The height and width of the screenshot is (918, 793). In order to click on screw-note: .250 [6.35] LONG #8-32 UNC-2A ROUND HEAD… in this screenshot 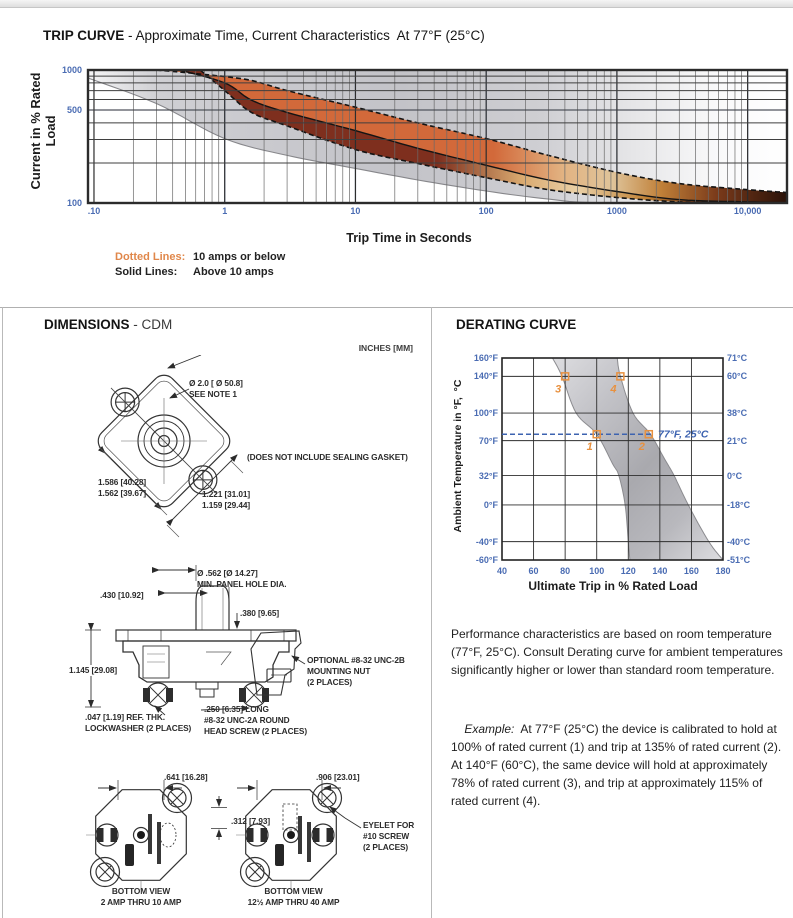, I will do `click(255, 720)`.